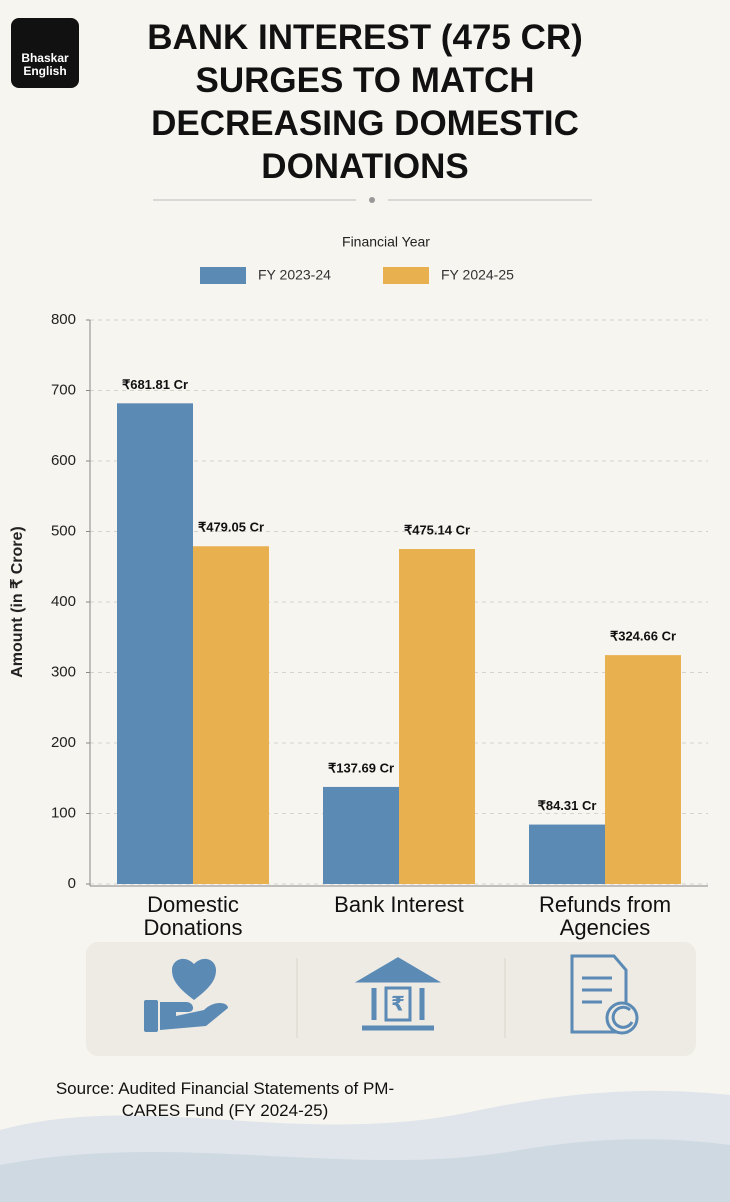 The height and width of the screenshot is (1202, 730). Describe the element at coordinates (567, 805) in the screenshot. I see `value-label: ₹84.31 Cr` at that location.